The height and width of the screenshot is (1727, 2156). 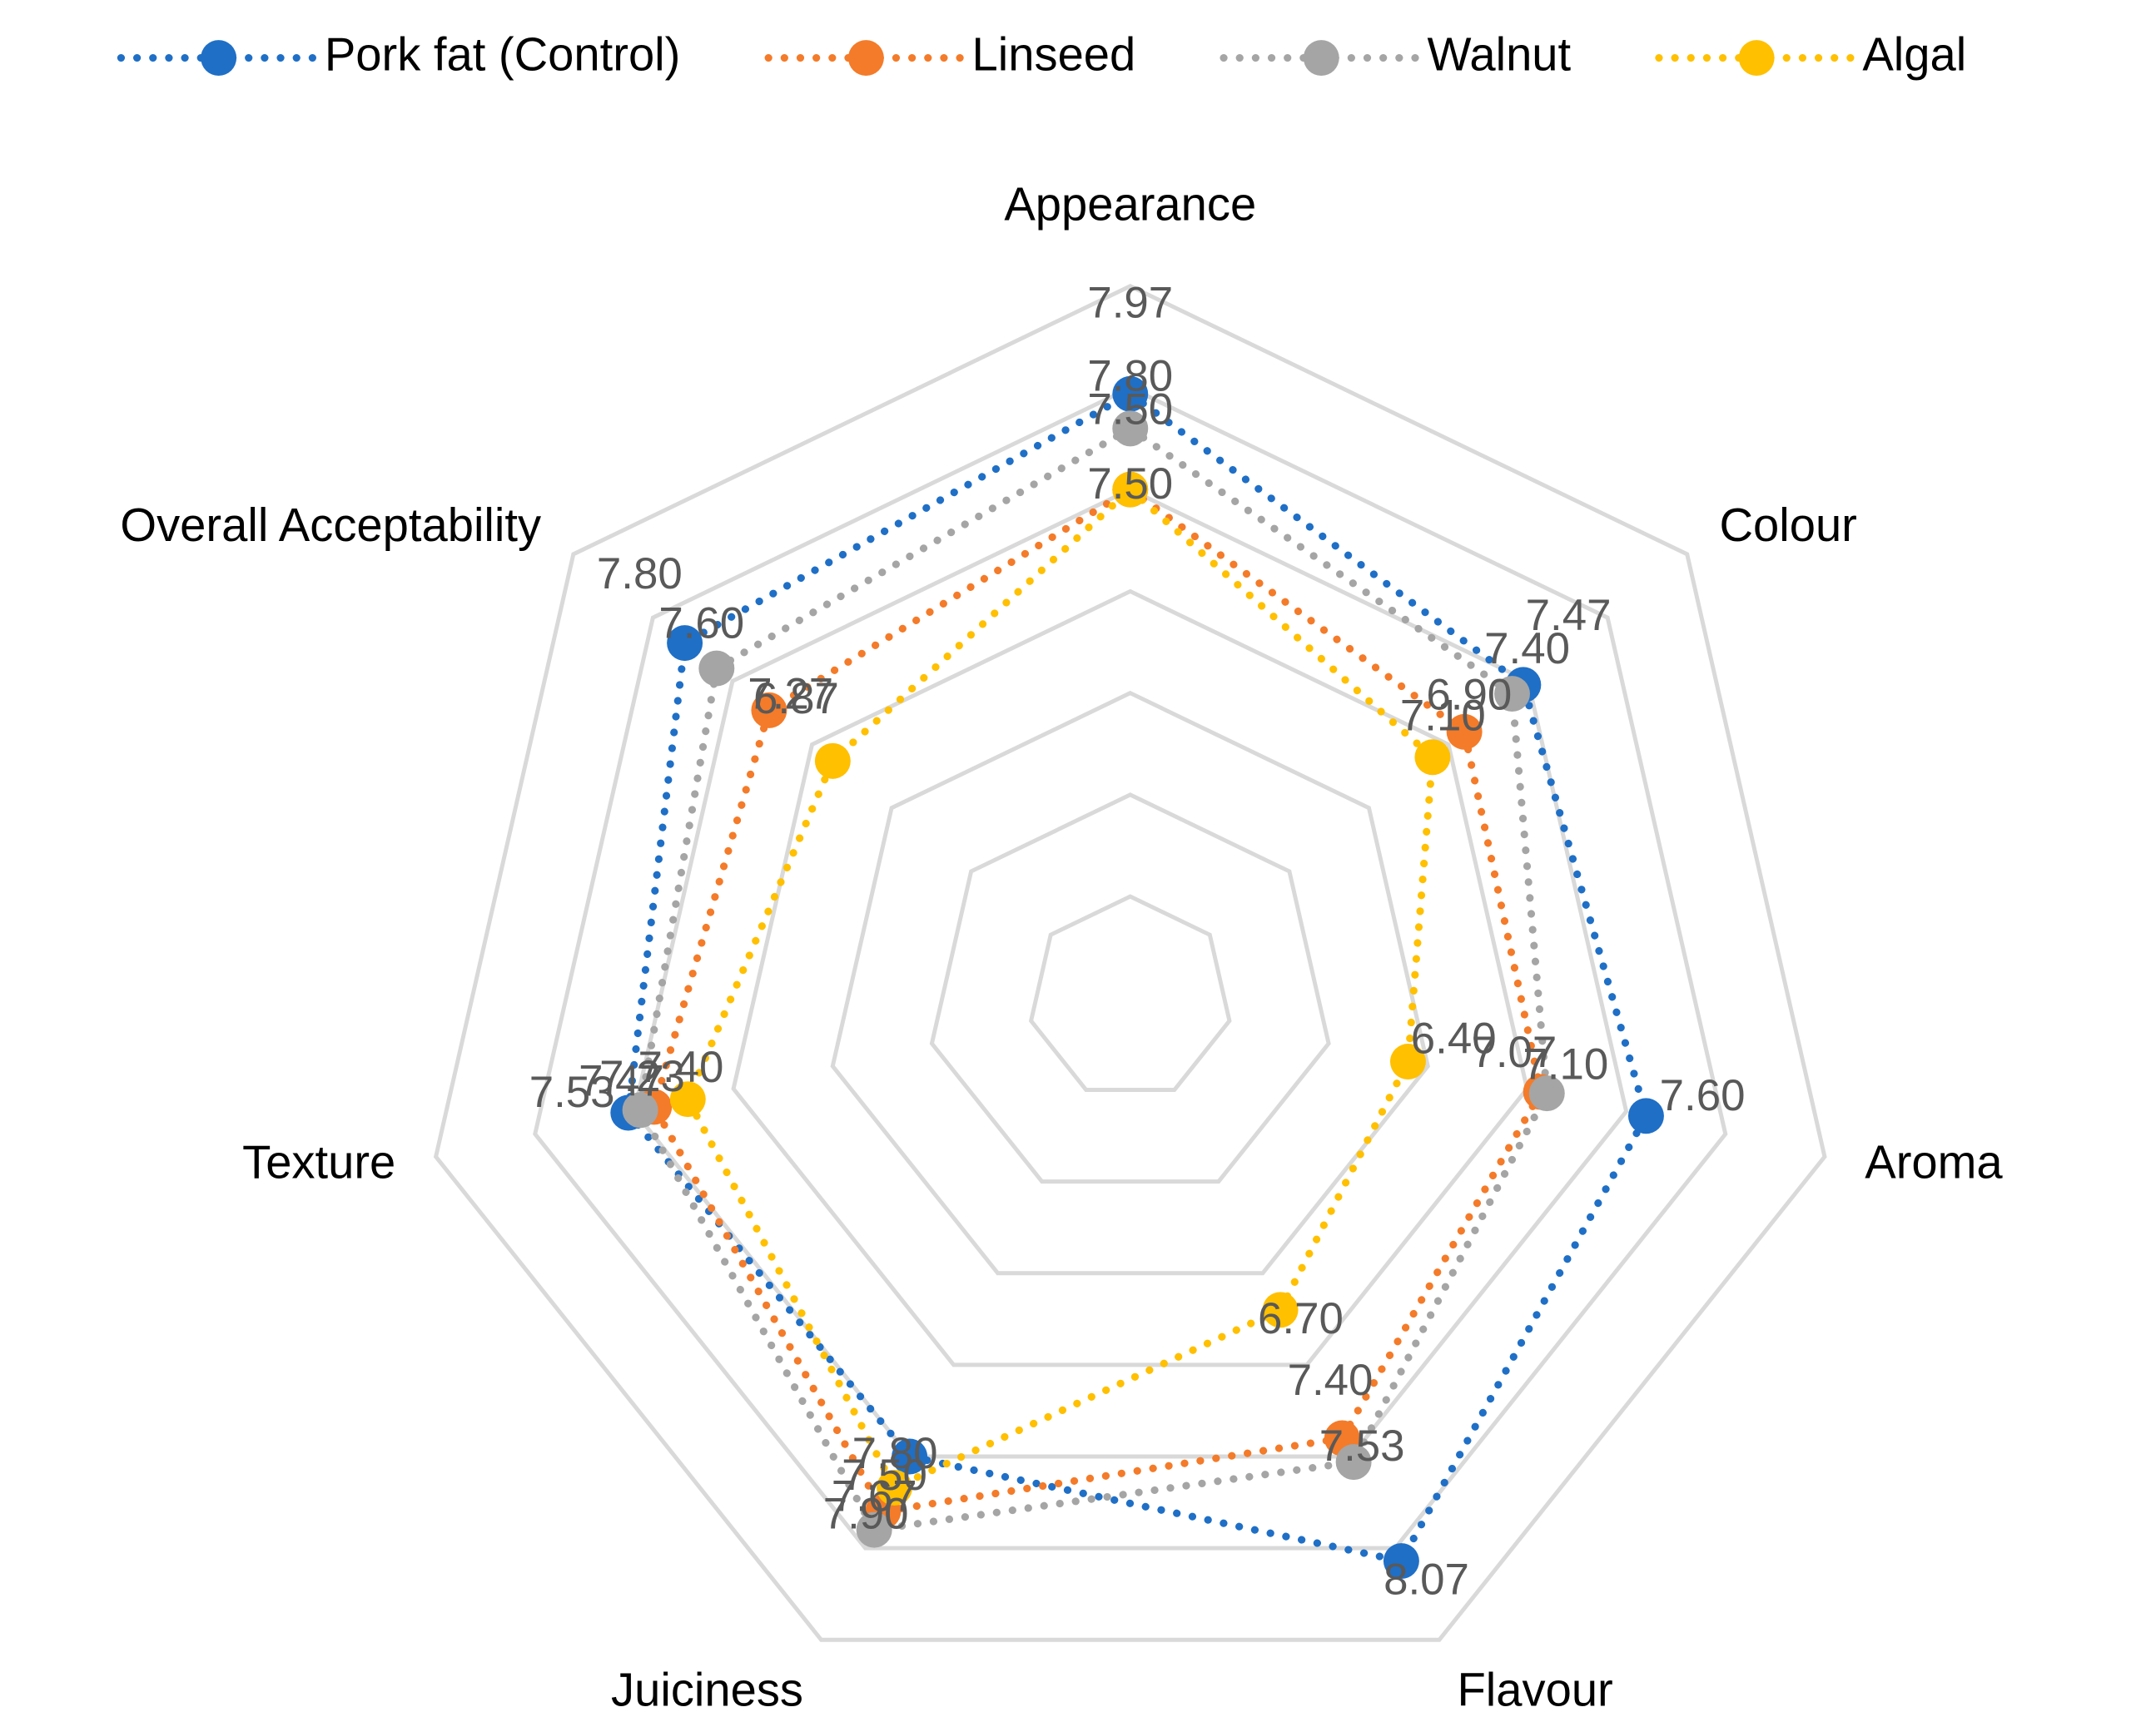 I want to click on value-label: 7.67, so click(x=874, y=1497).